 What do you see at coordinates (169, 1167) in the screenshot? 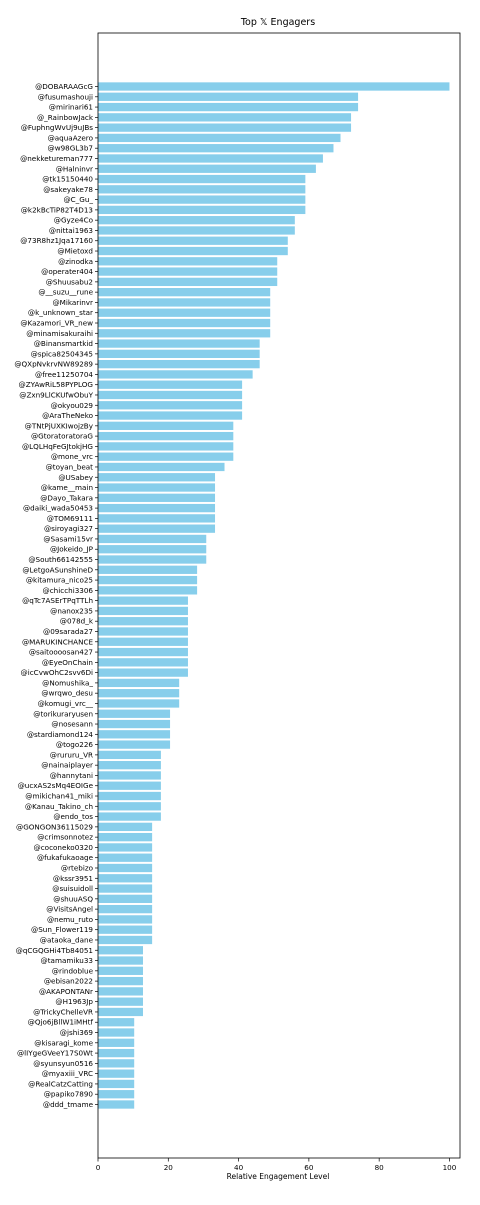
I see `x-tick-label: 20` at bounding box center [169, 1167].